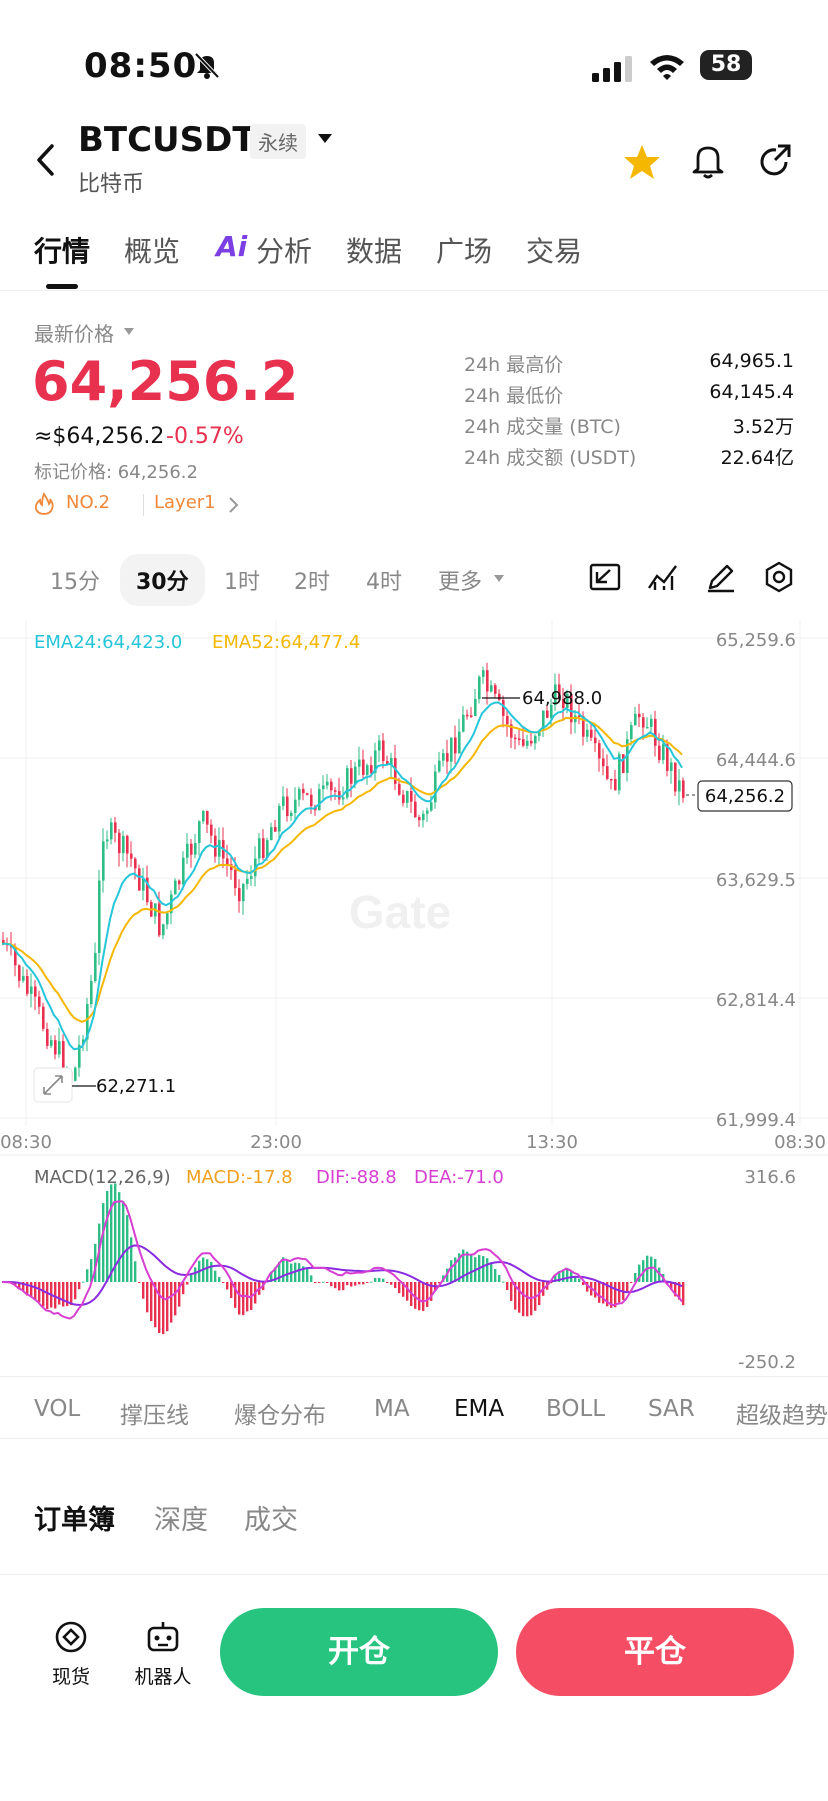 The image size is (828, 1801). What do you see at coordinates (62, 286) in the screenshot?
I see `active-tab-indicator` at bounding box center [62, 286].